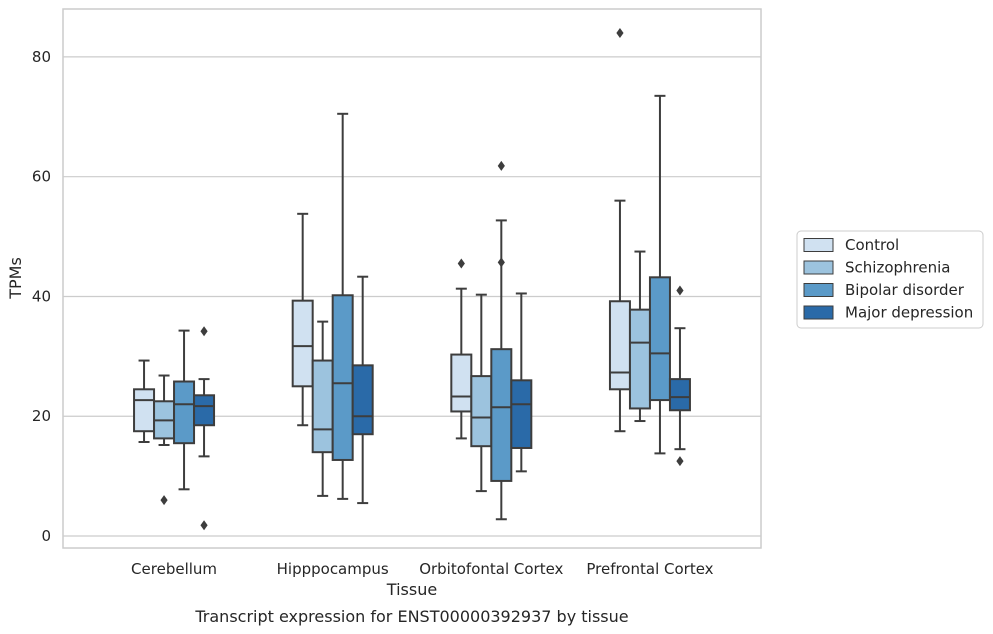 The width and height of the screenshot is (993, 634). Describe the element at coordinates (46, 536) in the screenshot. I see `y-tick-label: 0` at that location.